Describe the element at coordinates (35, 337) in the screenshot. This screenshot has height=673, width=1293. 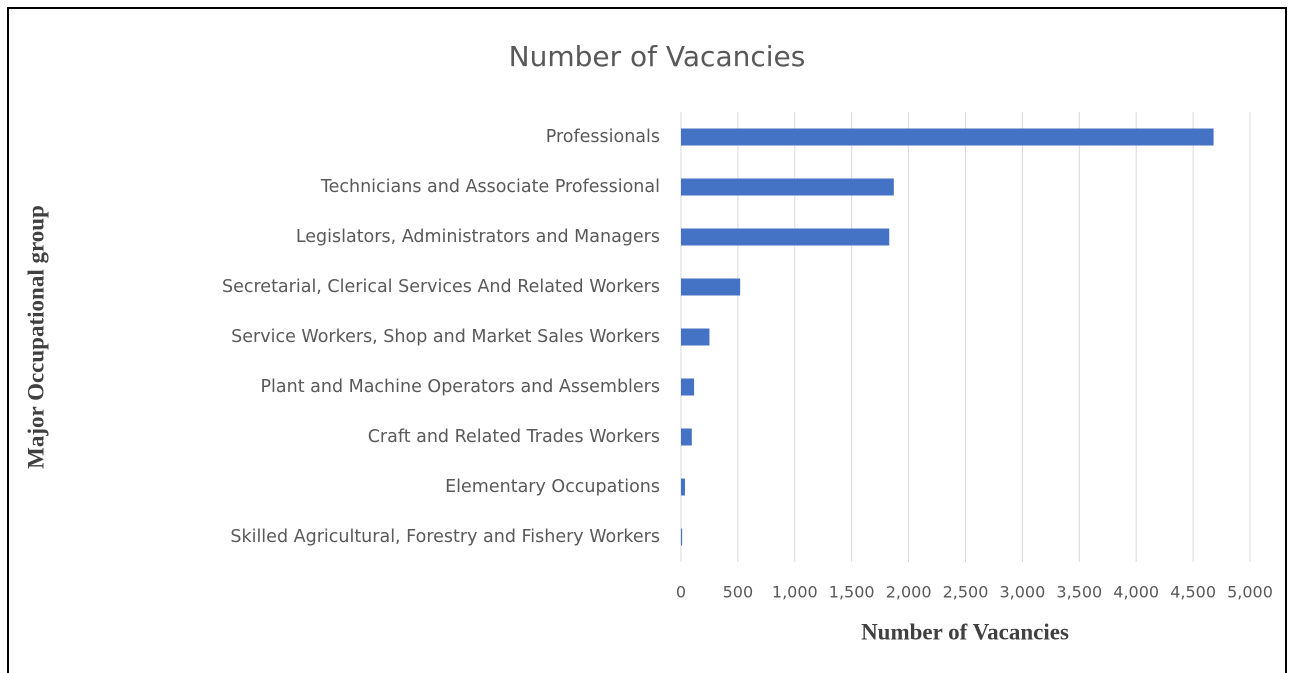
I see `y-axis-label: Major Occupational group` at that location.